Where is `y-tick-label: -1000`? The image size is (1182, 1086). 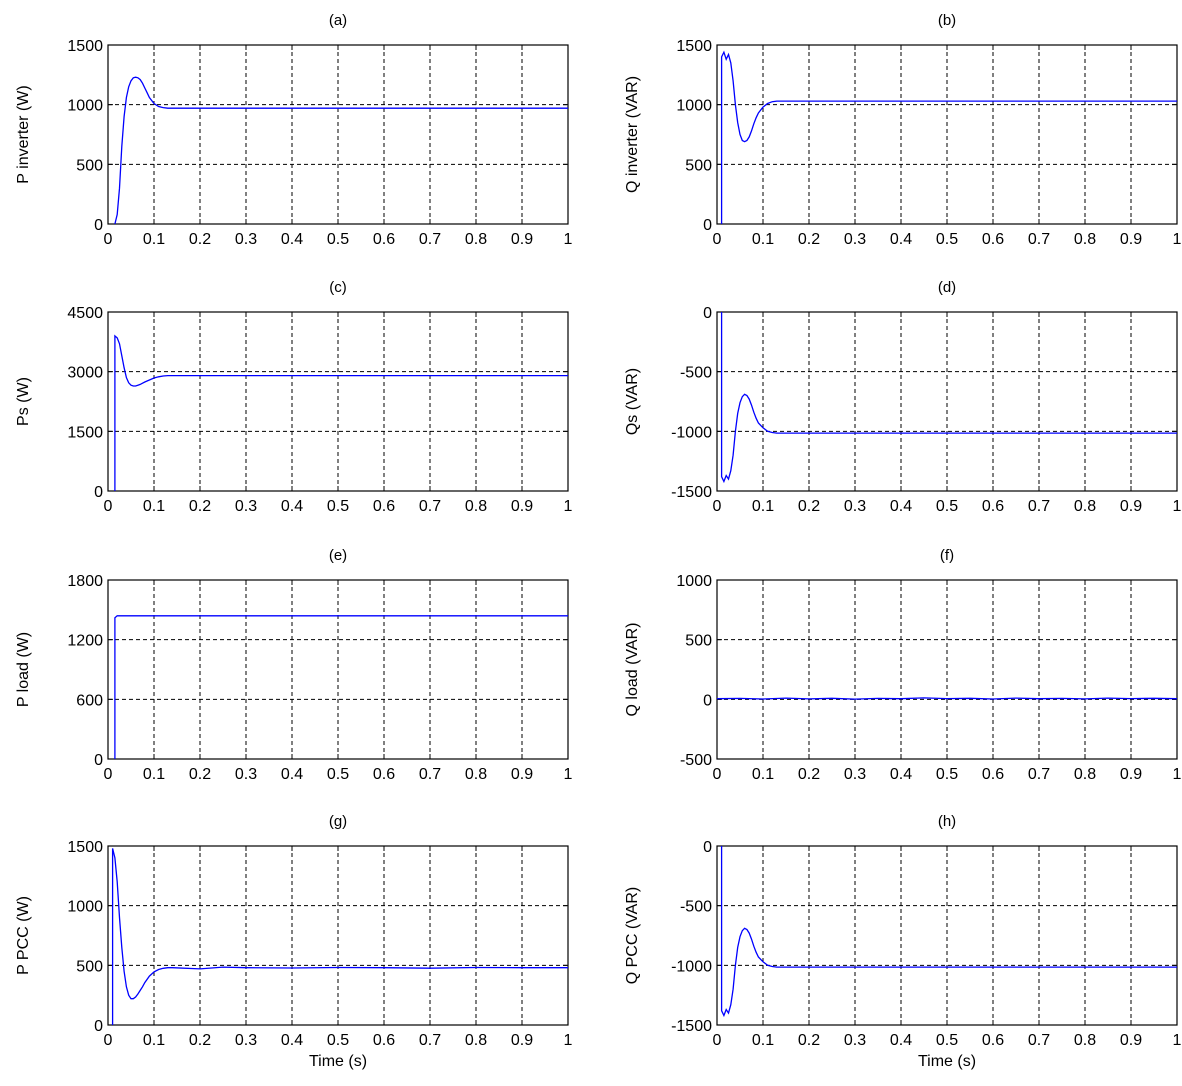
y-tick-label: -1000 is located at coordinates (691, 966).